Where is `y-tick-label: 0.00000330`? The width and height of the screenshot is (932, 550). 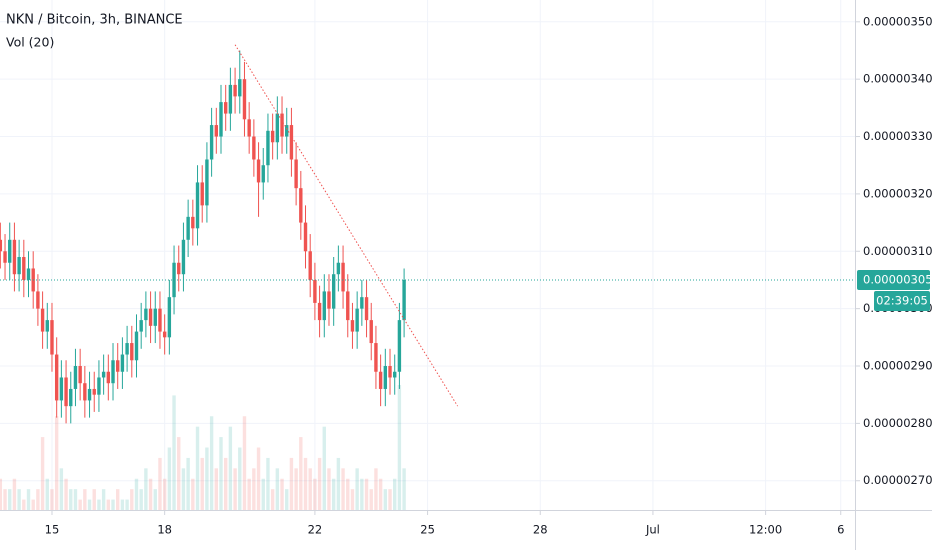 y-tick-label: 0.00000330 is located at coordinates (897, 136).